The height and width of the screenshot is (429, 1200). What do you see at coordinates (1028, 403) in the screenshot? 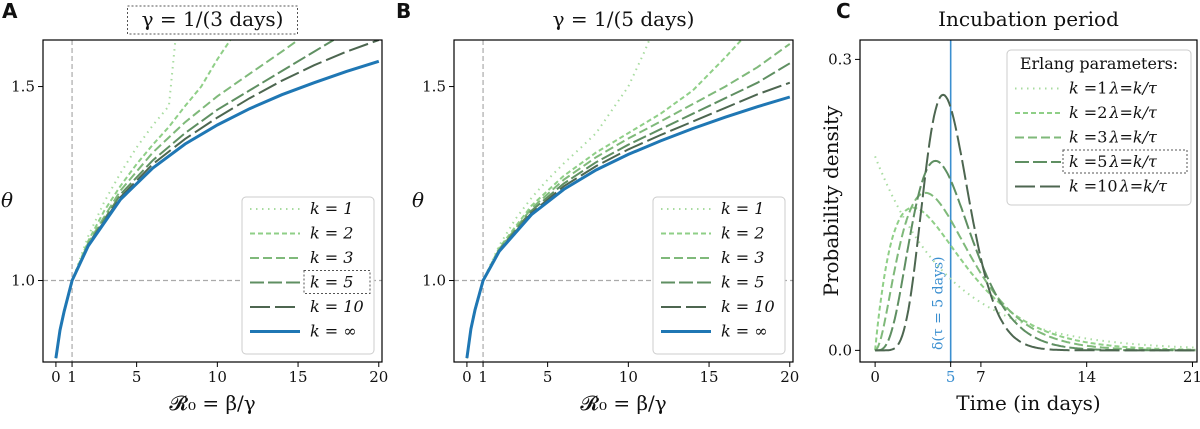
I see `x-axis-label: Time (in days)` at bounding box center [1028, 403].